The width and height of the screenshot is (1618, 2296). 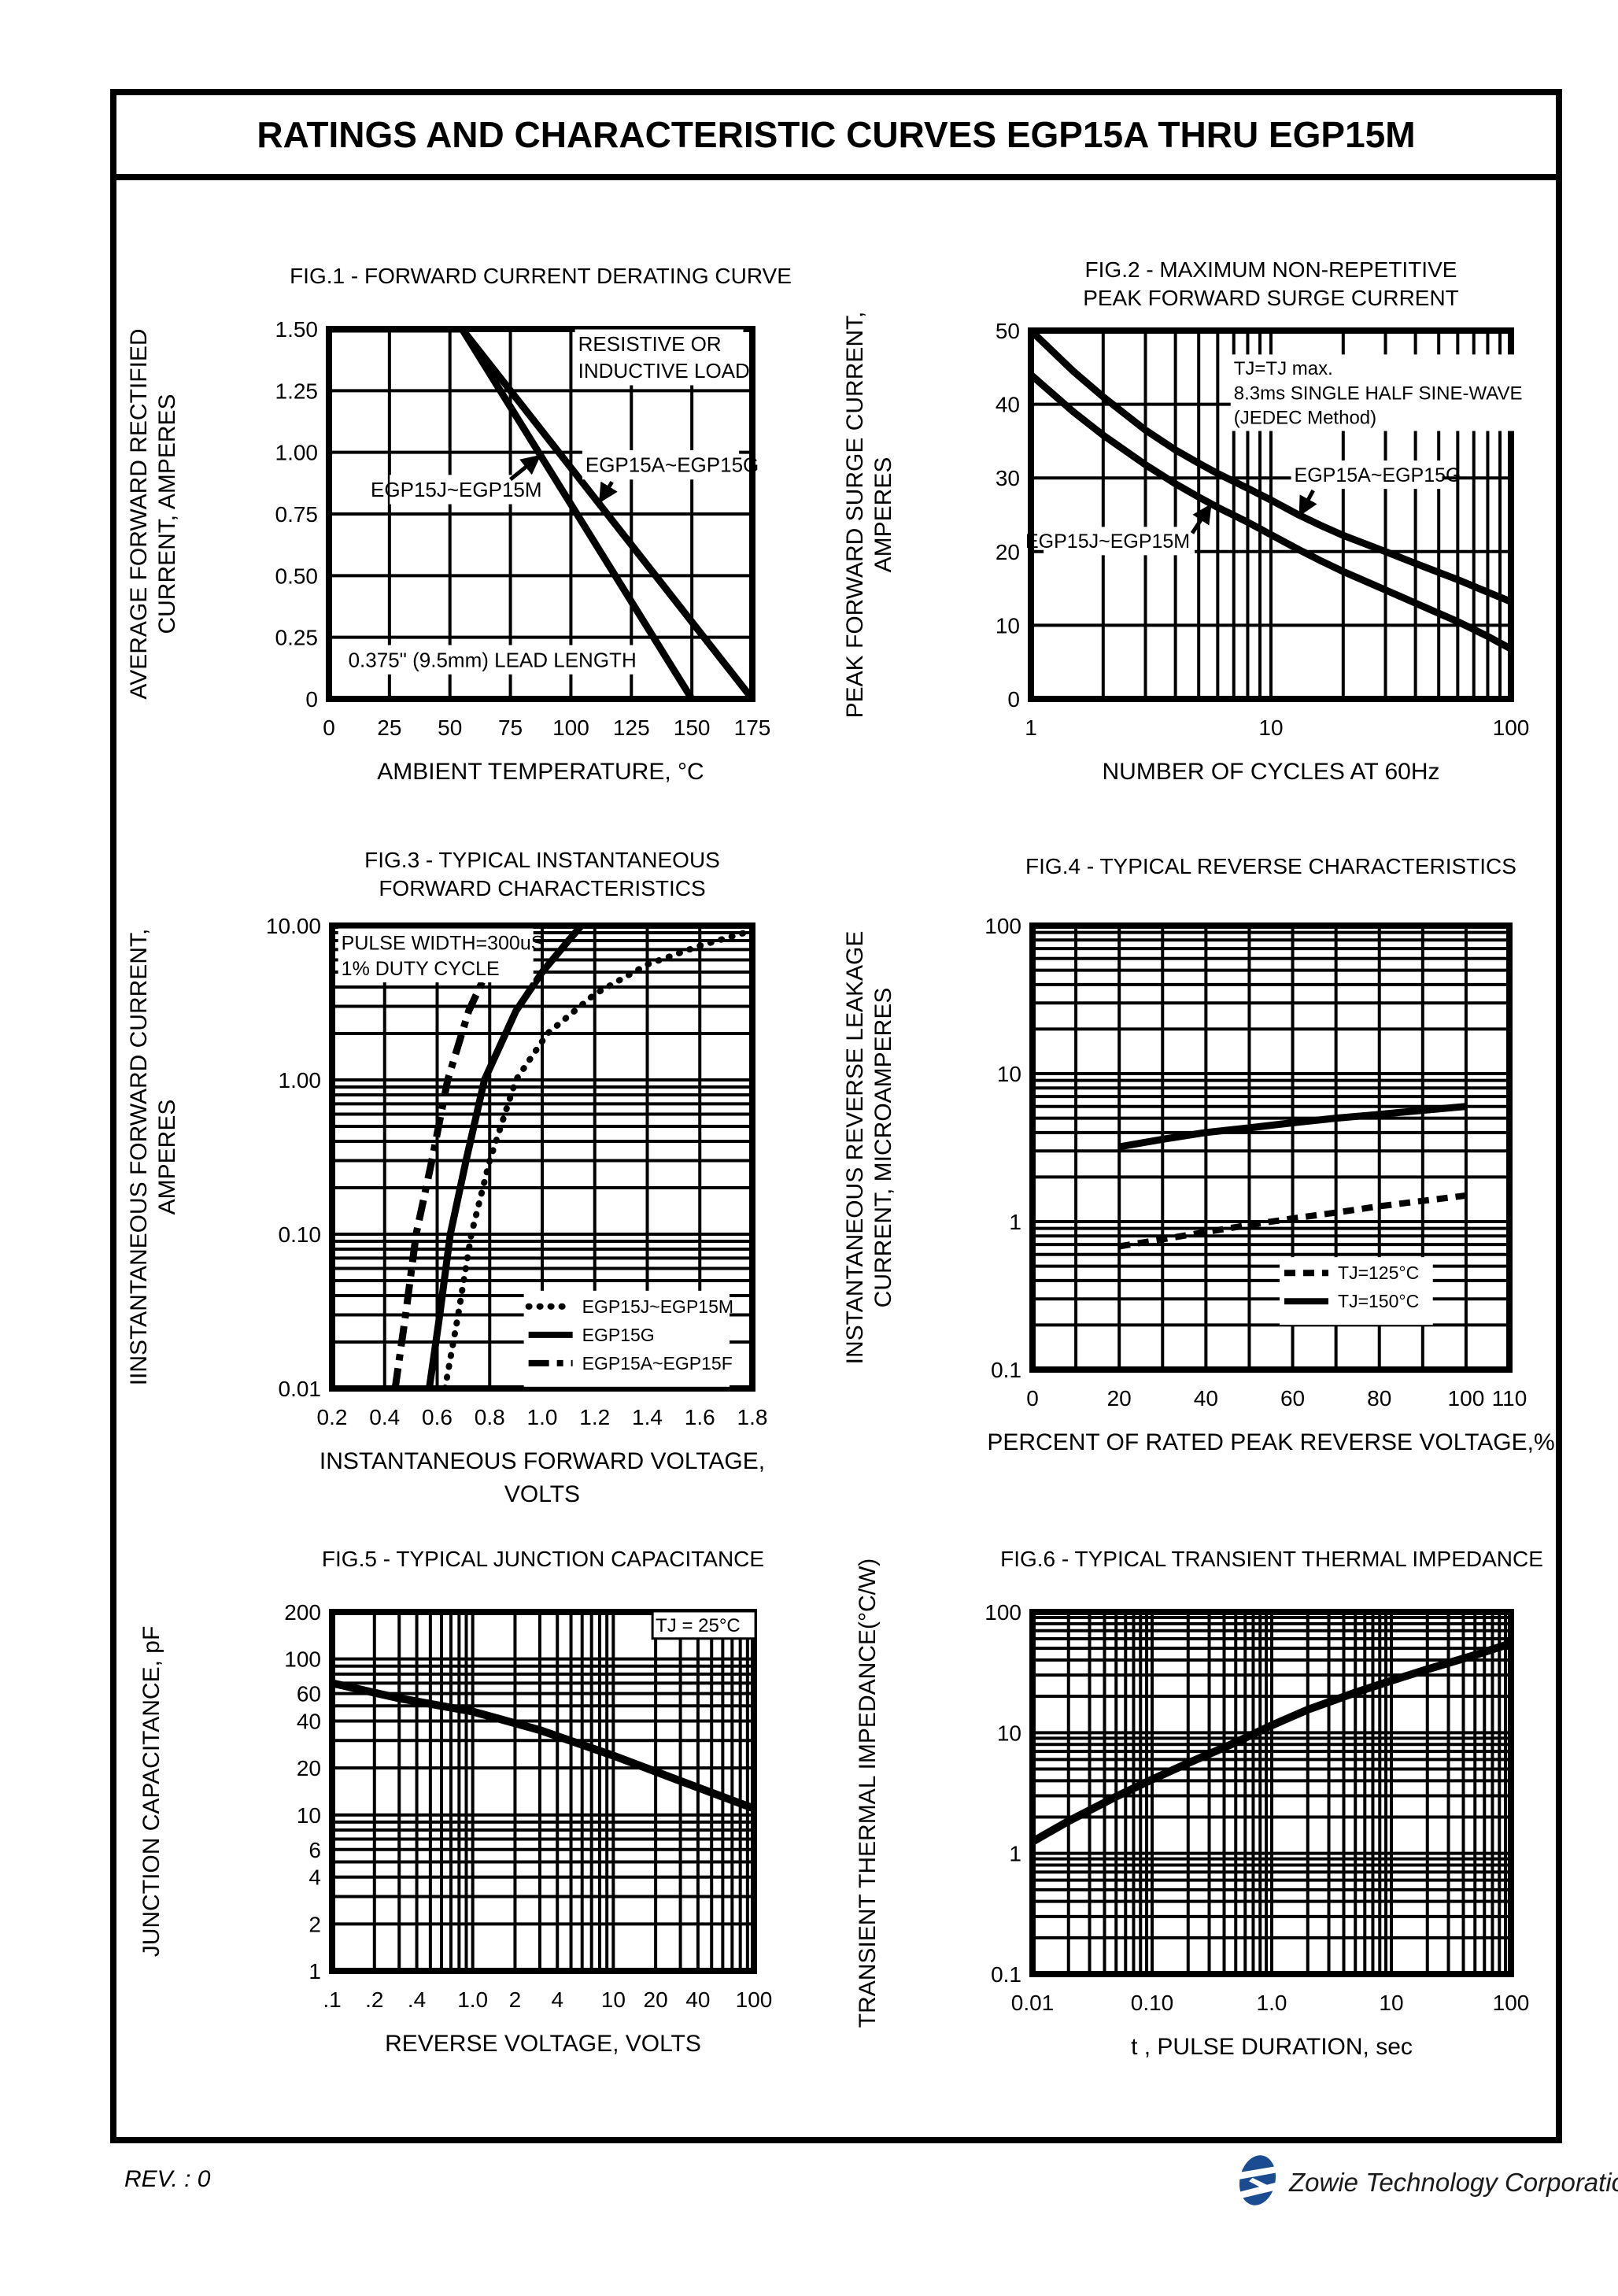 I want to click on svg-text: FIG.3 - TYPICAL INSTANTANEOUS, so click(x=542, y=860).